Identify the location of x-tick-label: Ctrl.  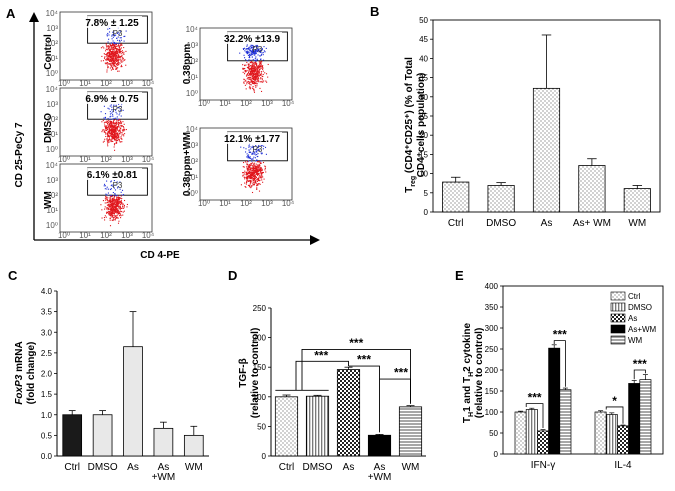
(287, 467).